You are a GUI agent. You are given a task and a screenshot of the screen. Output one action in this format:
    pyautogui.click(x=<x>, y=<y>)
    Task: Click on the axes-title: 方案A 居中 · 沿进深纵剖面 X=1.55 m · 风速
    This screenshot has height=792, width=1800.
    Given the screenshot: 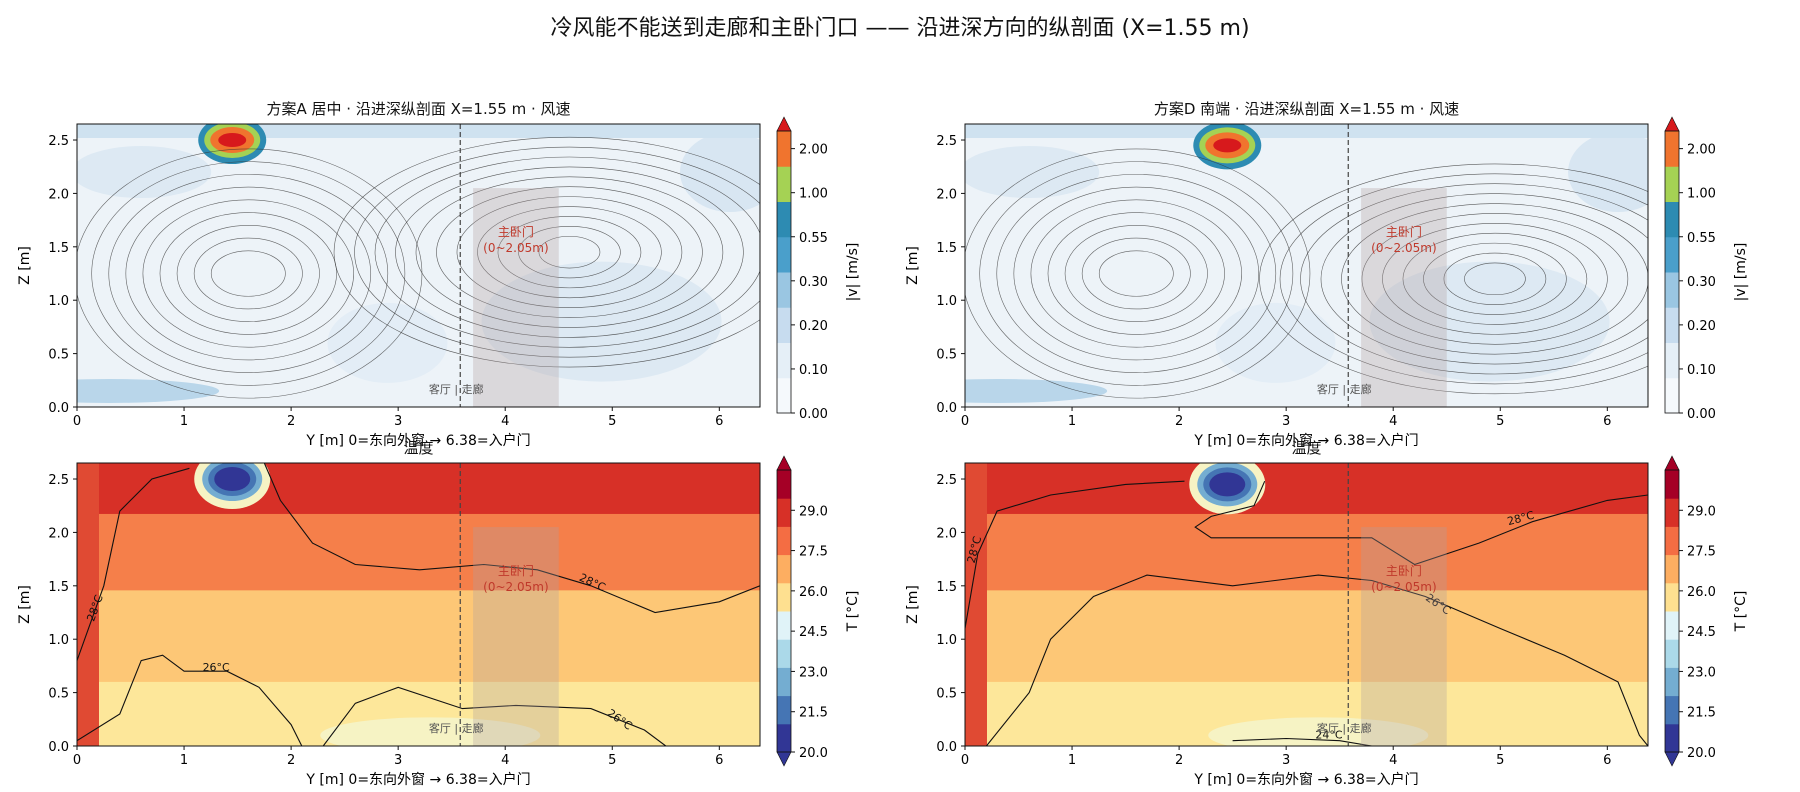 What is the action you would take?
    pyautogui.click(x=418, y=109)
    